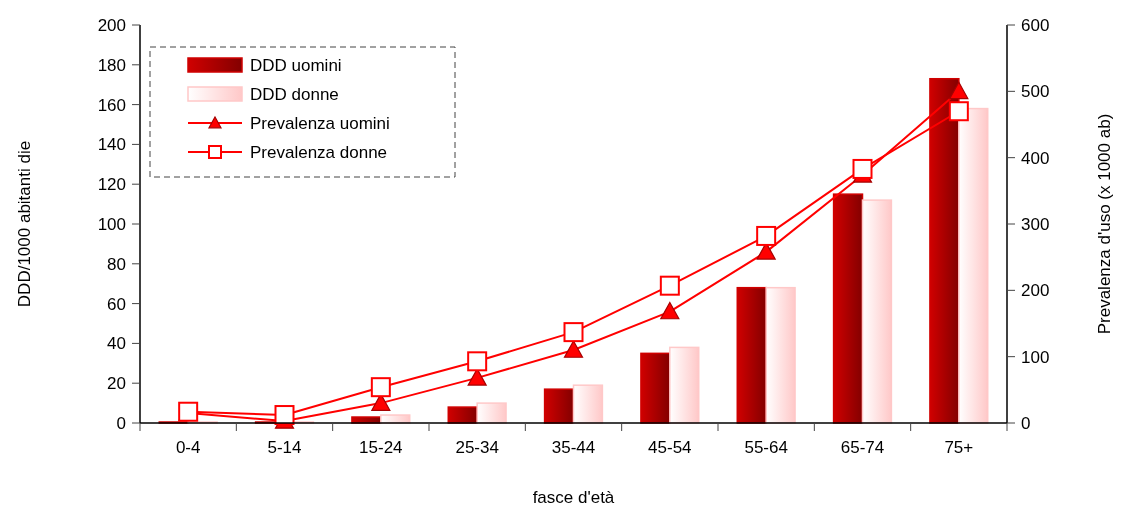  I want to click on y2-tick-label: 200, so click(1035, 291).